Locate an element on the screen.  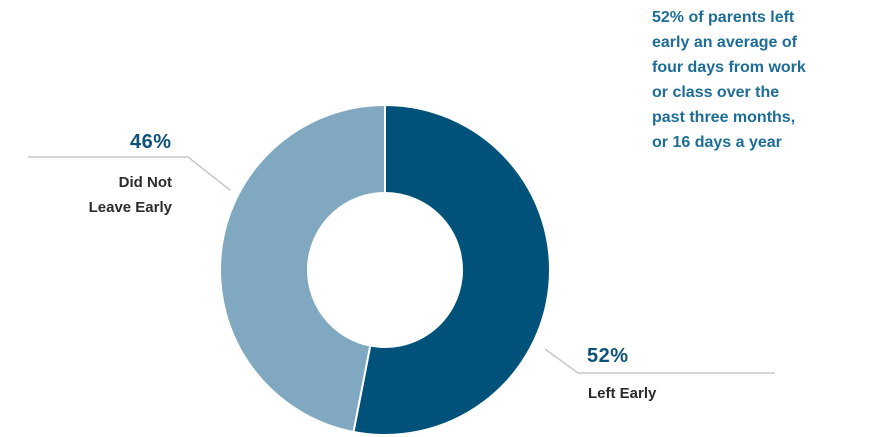
slice-value-label-did-not-leave-early: 46% is located at coordinates (151, 142).